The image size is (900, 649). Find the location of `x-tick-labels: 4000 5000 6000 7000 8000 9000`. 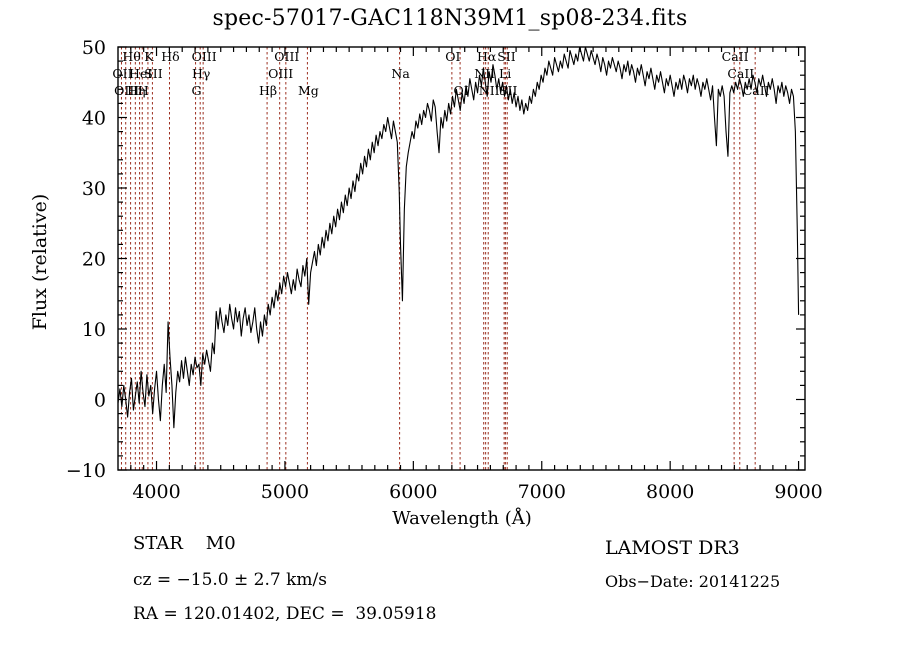

x-tick-labels: 4000 5000 6000 7000 8000 9000 is located at coordinates (477, 492).